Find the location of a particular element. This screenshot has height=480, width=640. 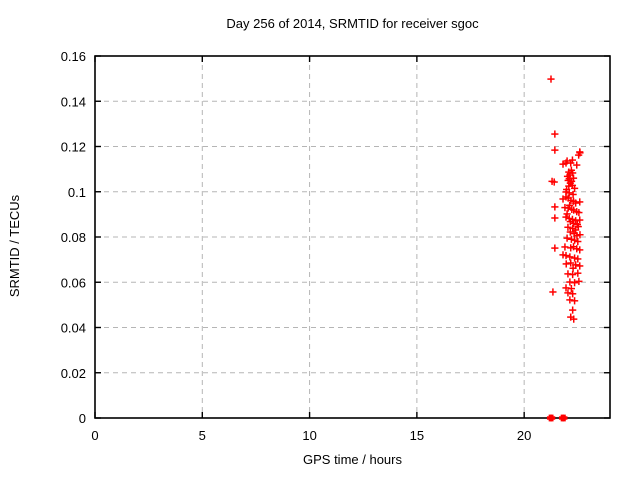

y-axis-label: SRMTID / TECUs is located at coordinates (14, 246).